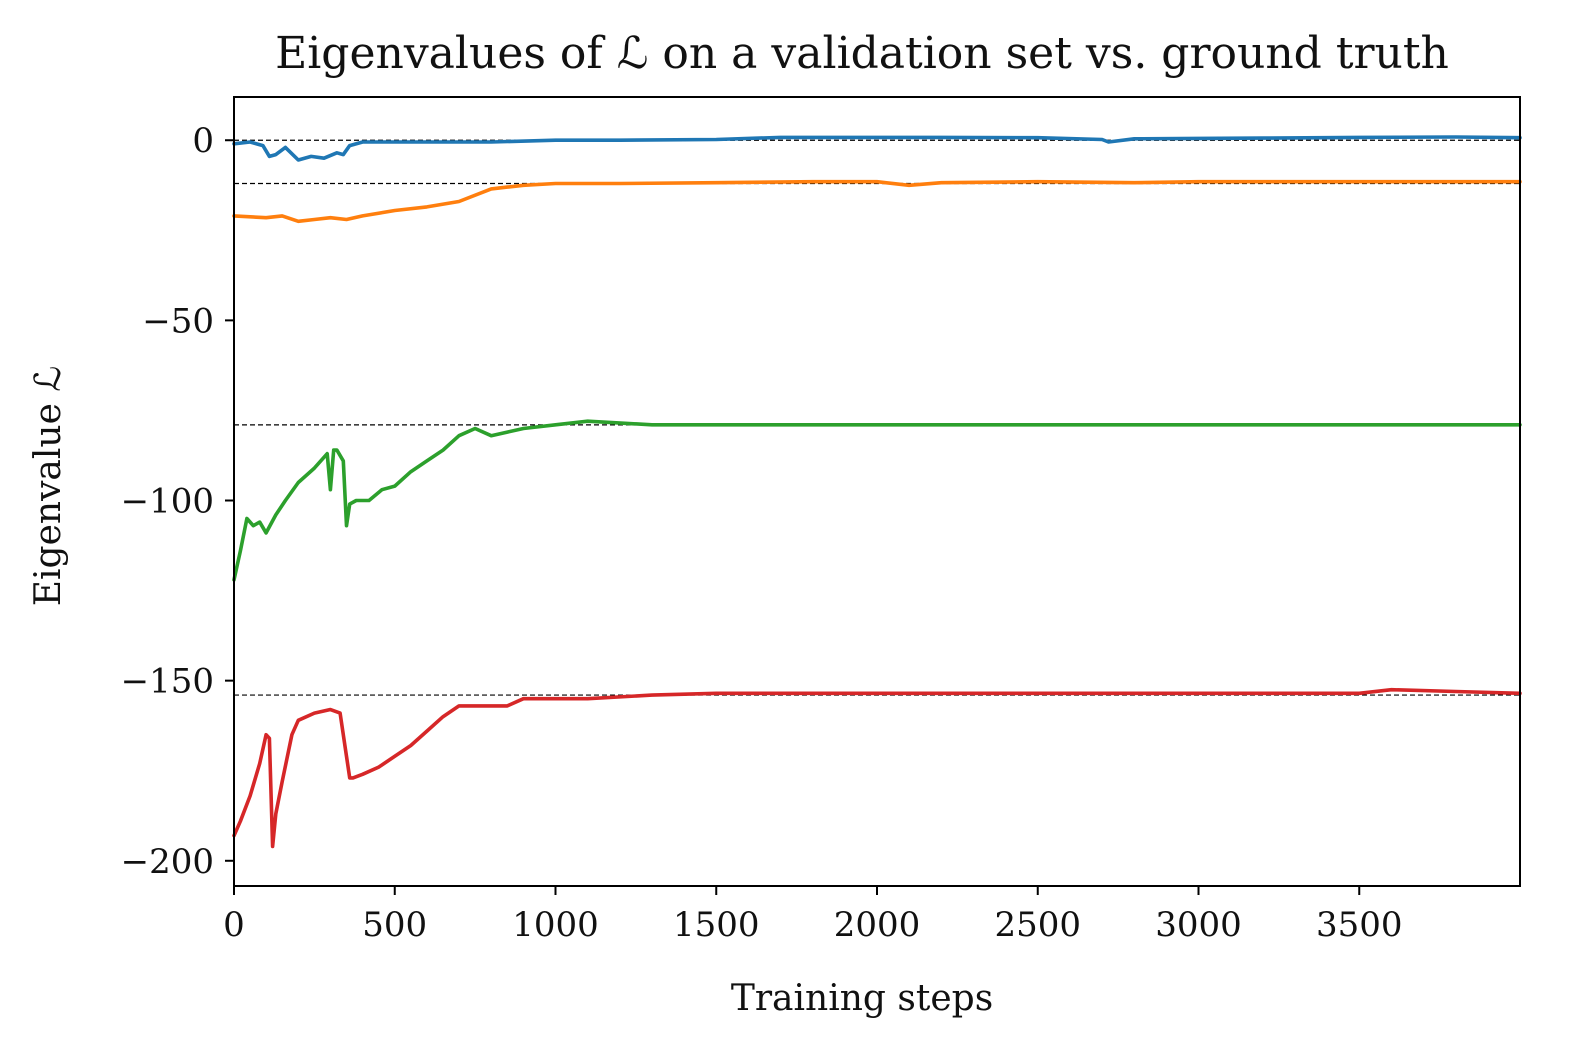  Describe the element at coordinates (877, 925) in the screenshot. I see `x-tick-label: 2000` at that location.